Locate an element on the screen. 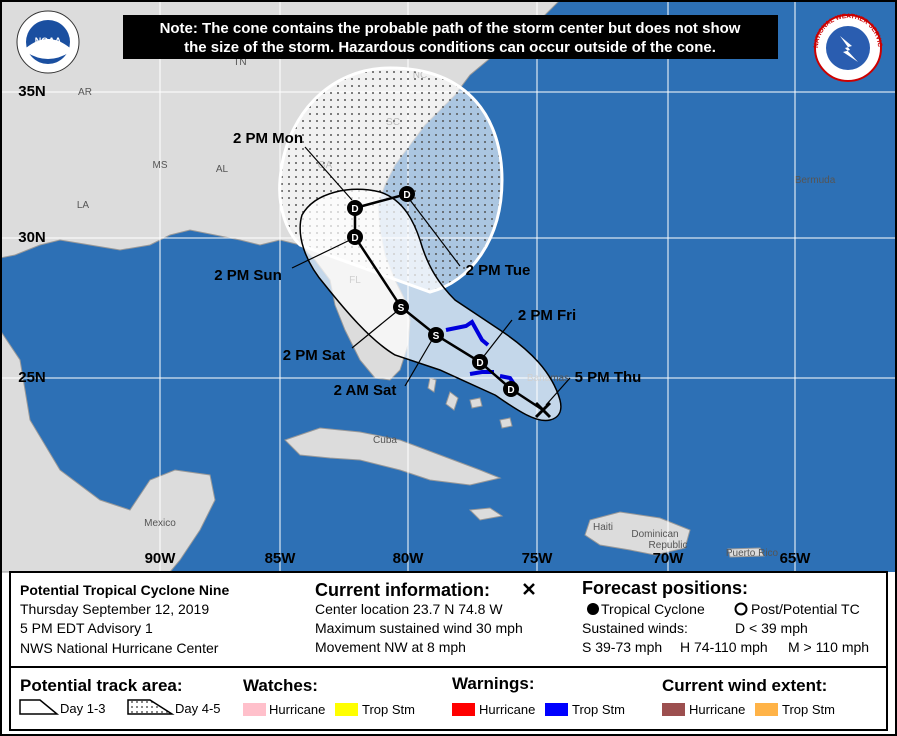 The width and height of the screenshot is (897, 736). storm-watch-swatch is located at coordinates (346, 709).